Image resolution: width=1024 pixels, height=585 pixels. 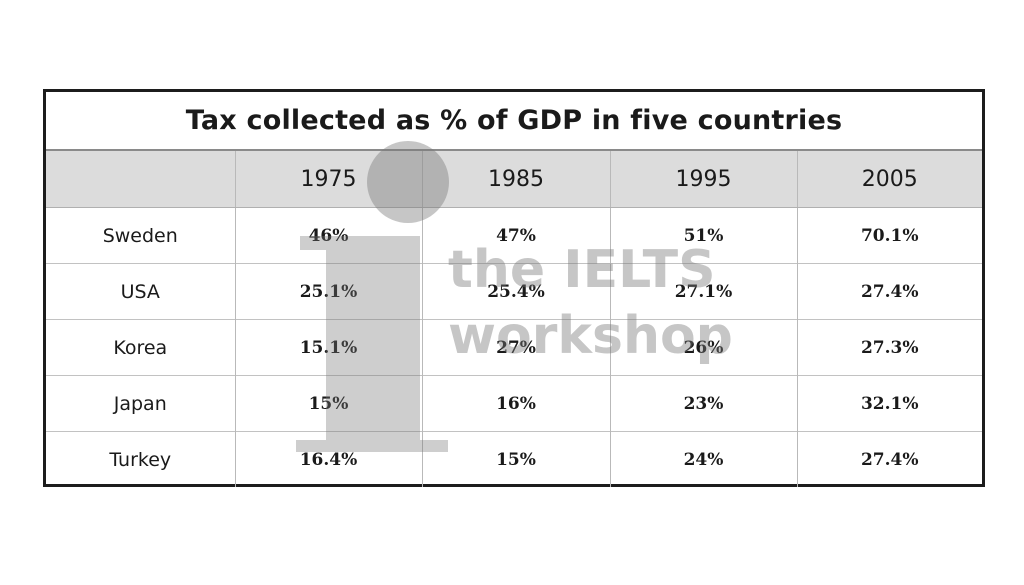 What do you see at coordinates (140, 291) in the screenshot?
I see `row-label-country: USA` at bounding box center [140, 291].